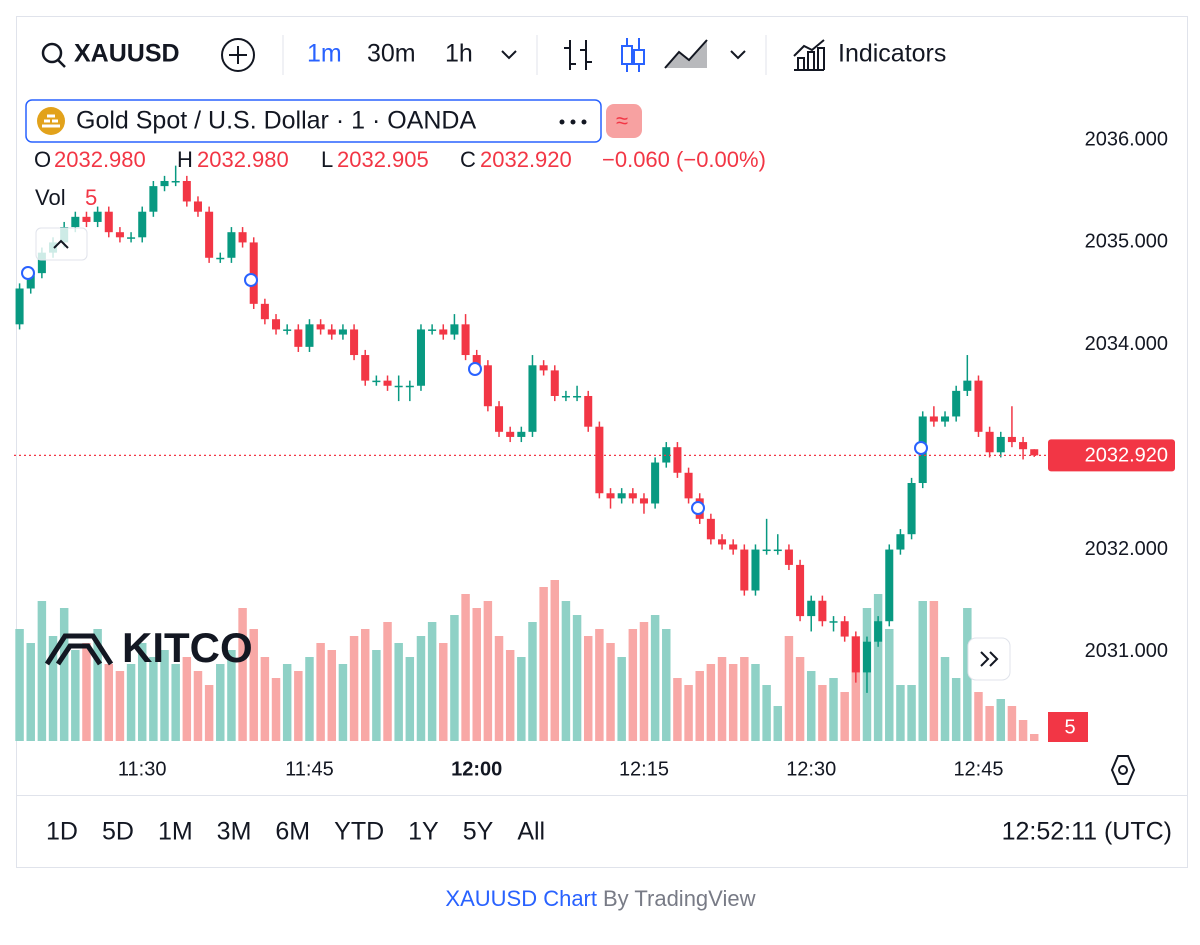 This screenshot has height=945, width=1200. Describe the element at coordinates (292, 832) in the screenshot. I see `range-button: 6M` at that location.